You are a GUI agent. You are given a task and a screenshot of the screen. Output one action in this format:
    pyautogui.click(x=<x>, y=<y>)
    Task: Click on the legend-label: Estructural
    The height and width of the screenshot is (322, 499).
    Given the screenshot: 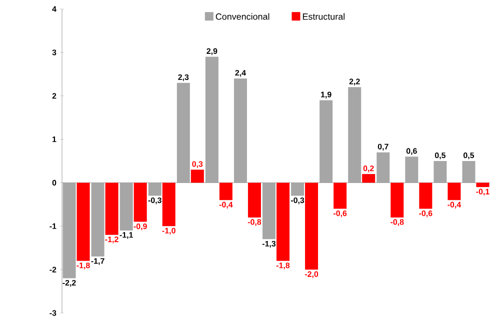 What is the action you would take?
    pyautogui.click(x=323, y=16)
    